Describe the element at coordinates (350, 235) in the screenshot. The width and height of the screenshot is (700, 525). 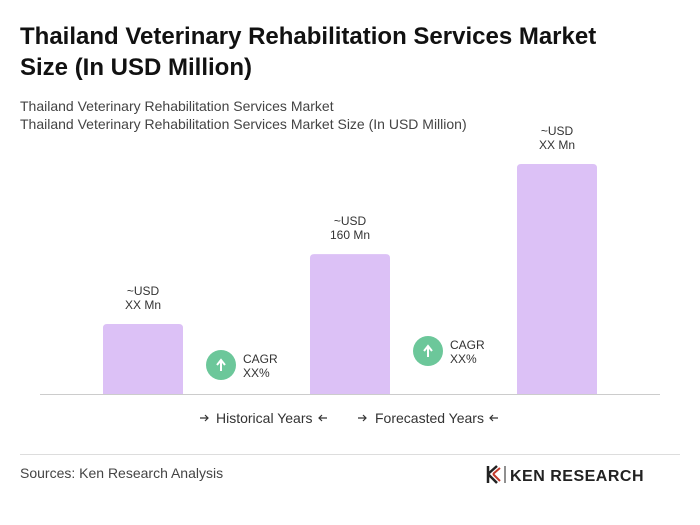
I see `value-label: 160 Mn` at that location.